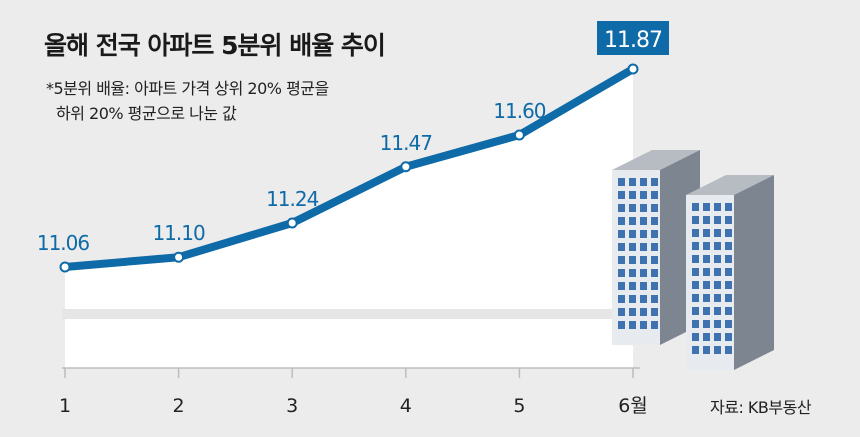 The height and width of the screenshot is (437, 860). Describe the element at coordinates (146, 113) in the screenshot. I see `note-line-2: 하위 20% 평균으로 나눈 값` at that location.